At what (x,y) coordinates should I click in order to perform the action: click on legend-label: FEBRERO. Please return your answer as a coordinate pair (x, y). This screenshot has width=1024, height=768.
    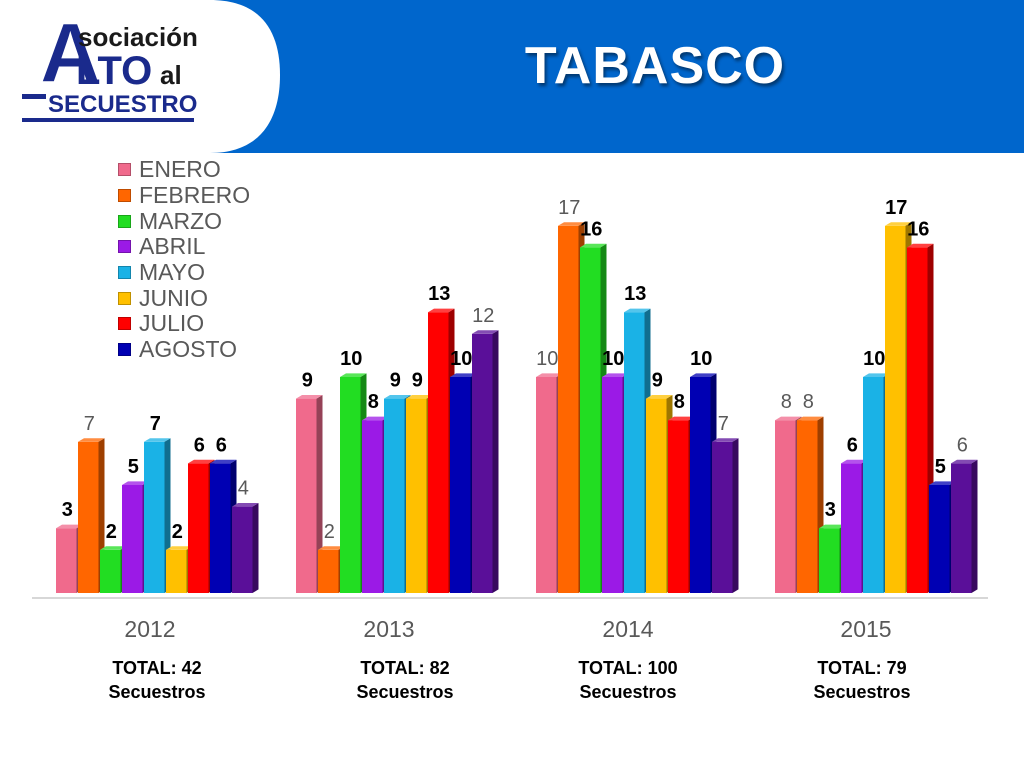
    Looking at the image, I should click on (195, 195).